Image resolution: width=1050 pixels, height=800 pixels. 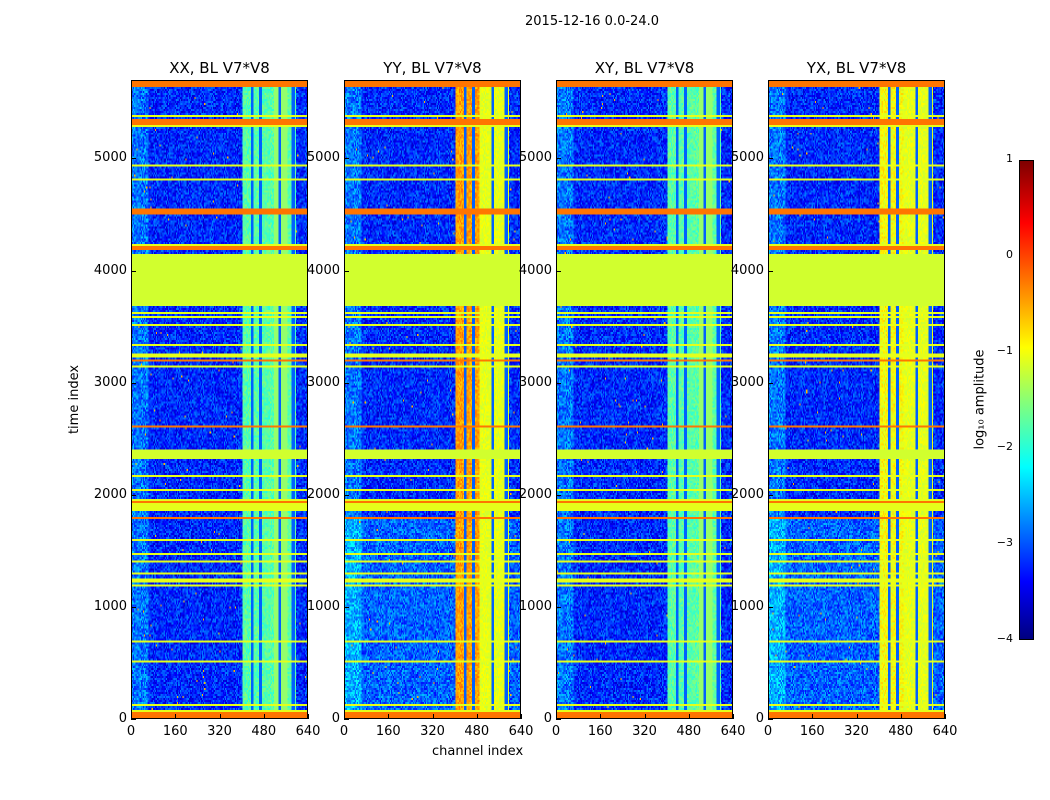 I want to click on colorbar-tick-label: 0, so click(x=1009, y=254).